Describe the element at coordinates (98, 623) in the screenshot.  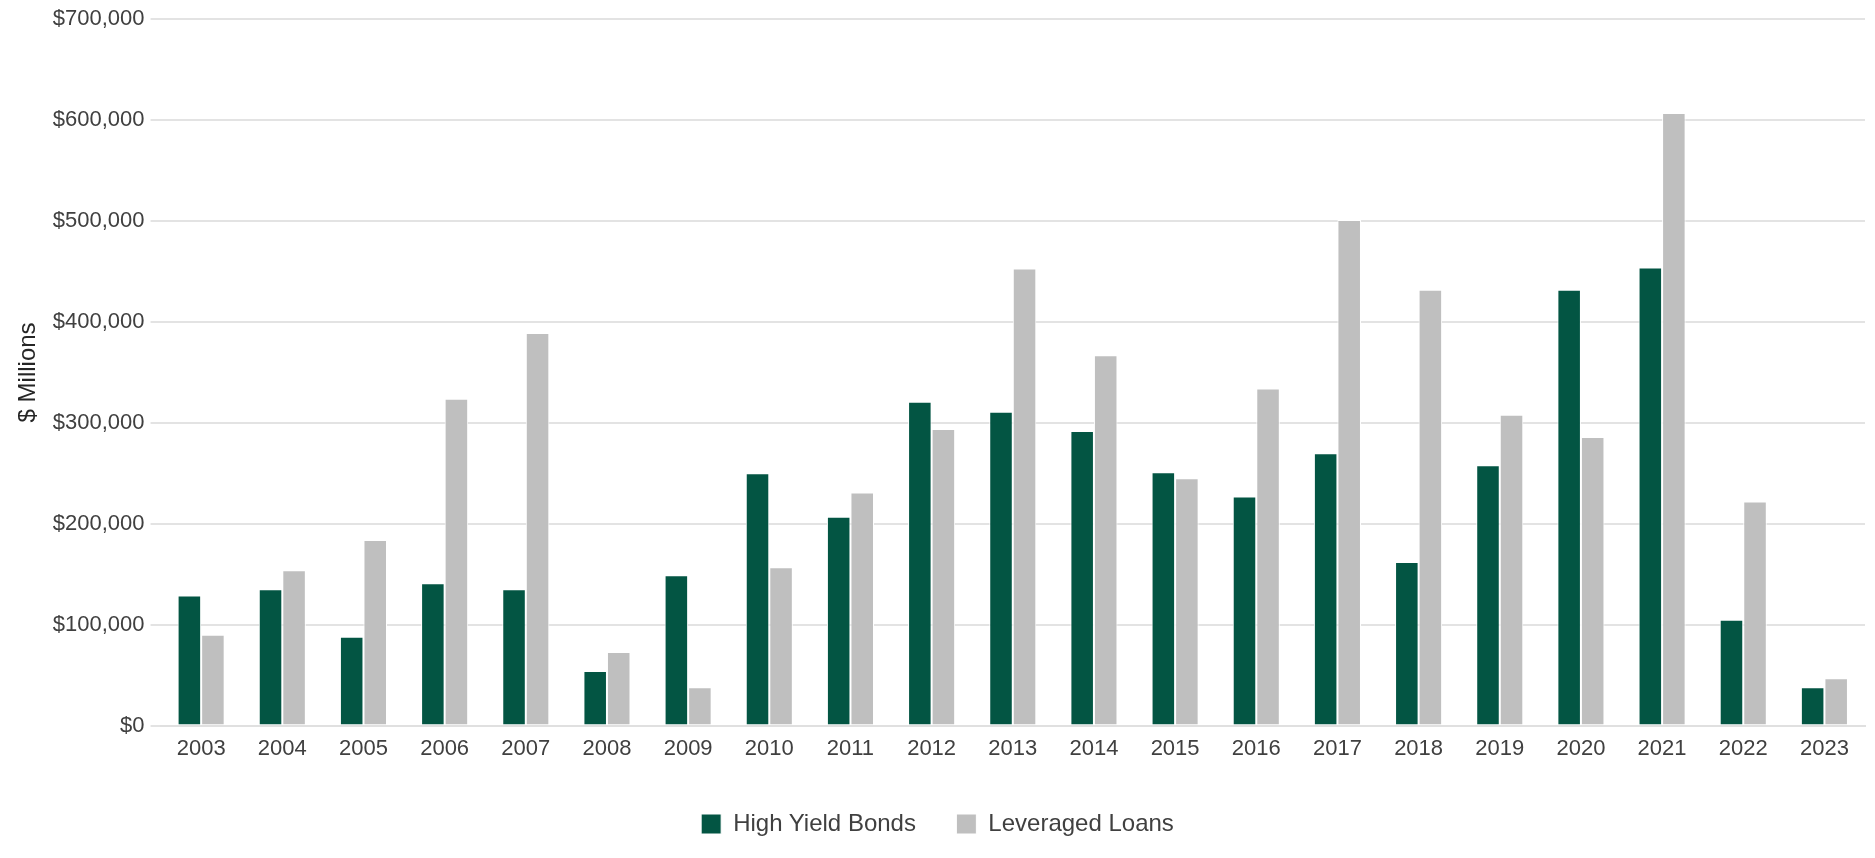
I see `y-tick-label: $100,000` at that location.